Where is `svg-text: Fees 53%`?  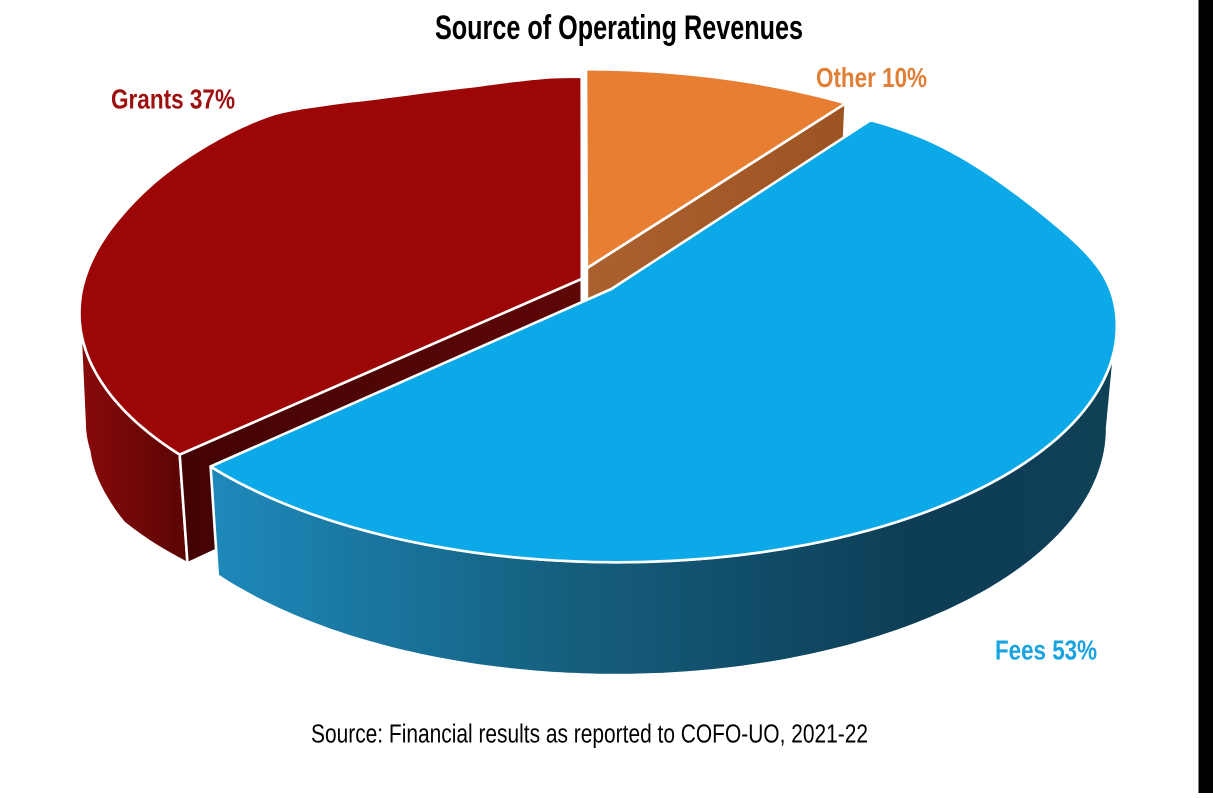
svg-text: Fees 53% is located at coordinates (1046, 650).